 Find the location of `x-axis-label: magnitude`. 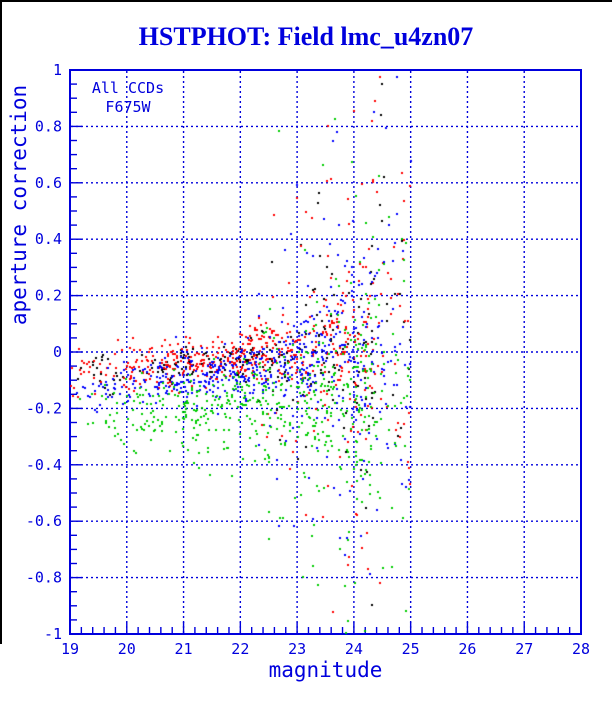

x-axis-label: magnitude is located at coordinates (325, 670).